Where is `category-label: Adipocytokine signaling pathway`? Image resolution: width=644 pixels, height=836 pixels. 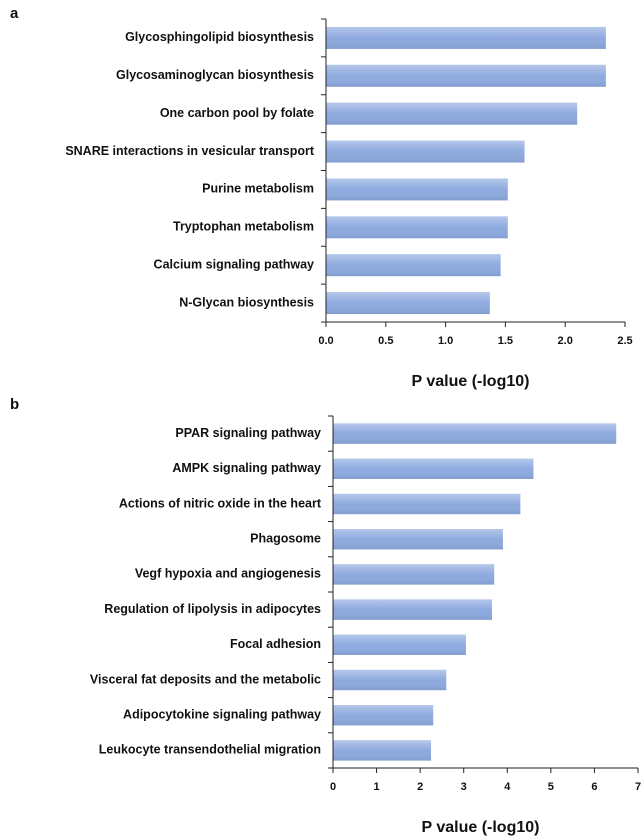
category-label: Adipocytokine signaling pathway is located at coordinates (222, 714).